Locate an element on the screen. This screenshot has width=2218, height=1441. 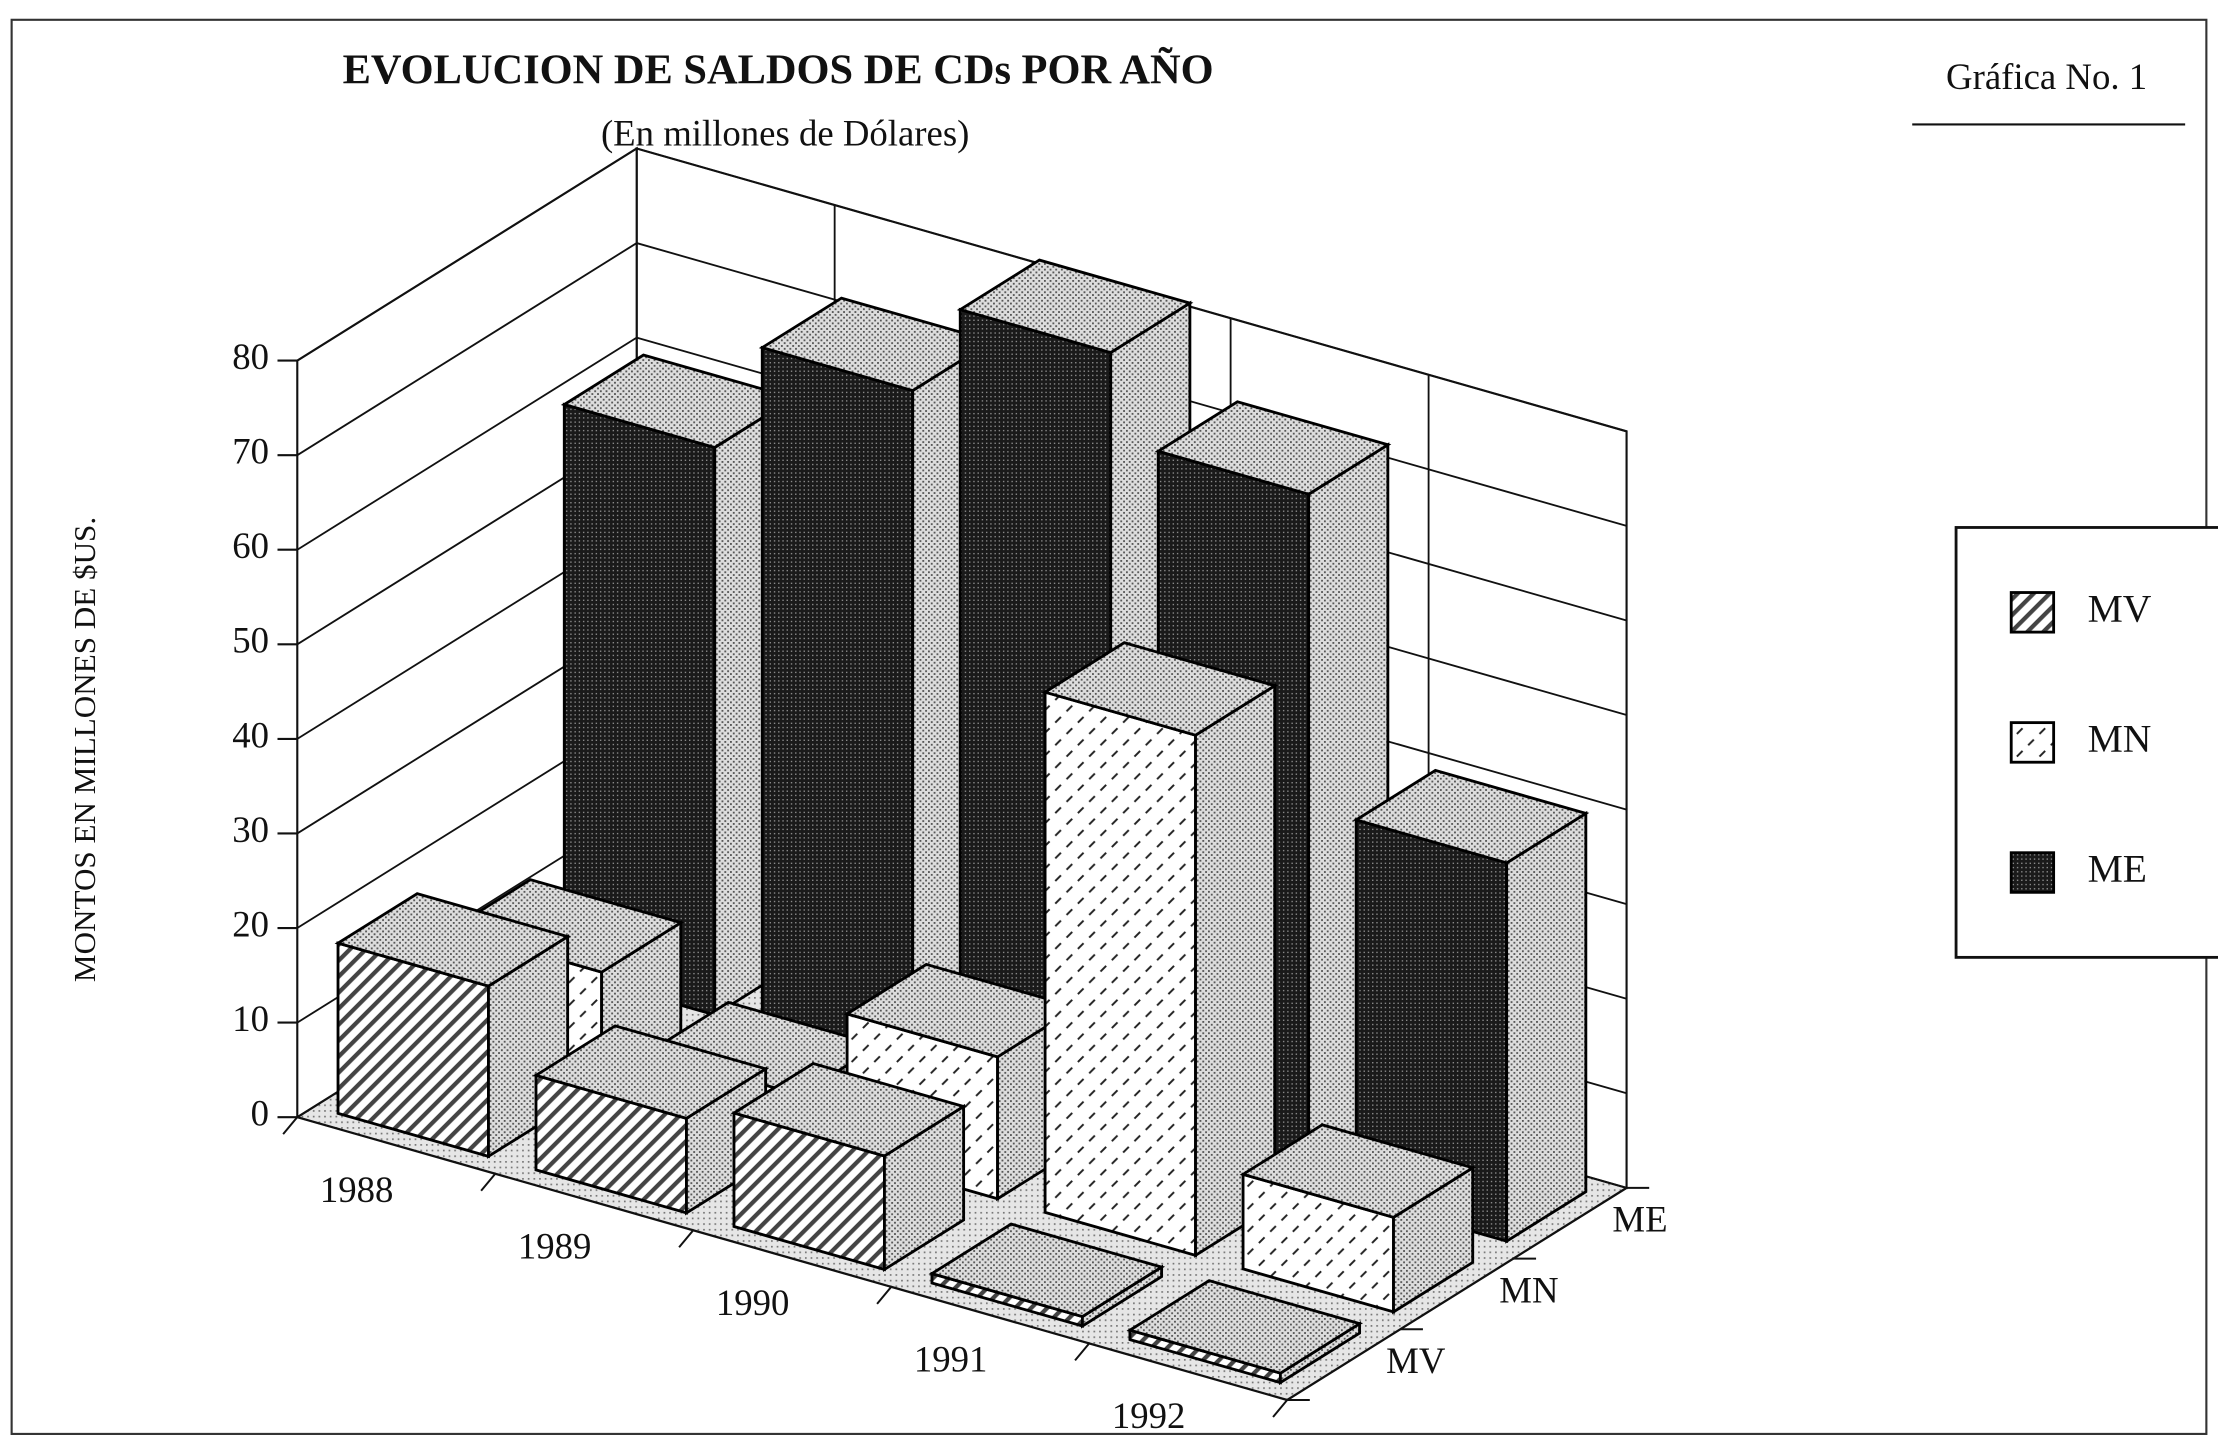
y-tick-label: 30 is located at coordinates (250, 829).